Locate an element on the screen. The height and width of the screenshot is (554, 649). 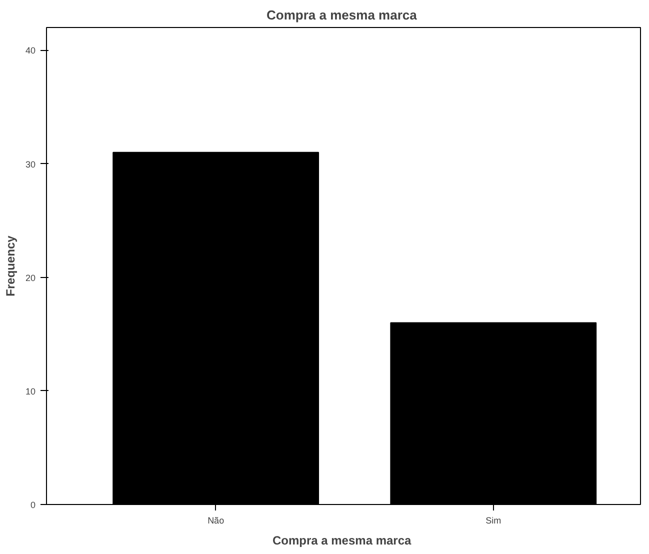
y-tick-label: 40 is located at coordinates (30, 51).